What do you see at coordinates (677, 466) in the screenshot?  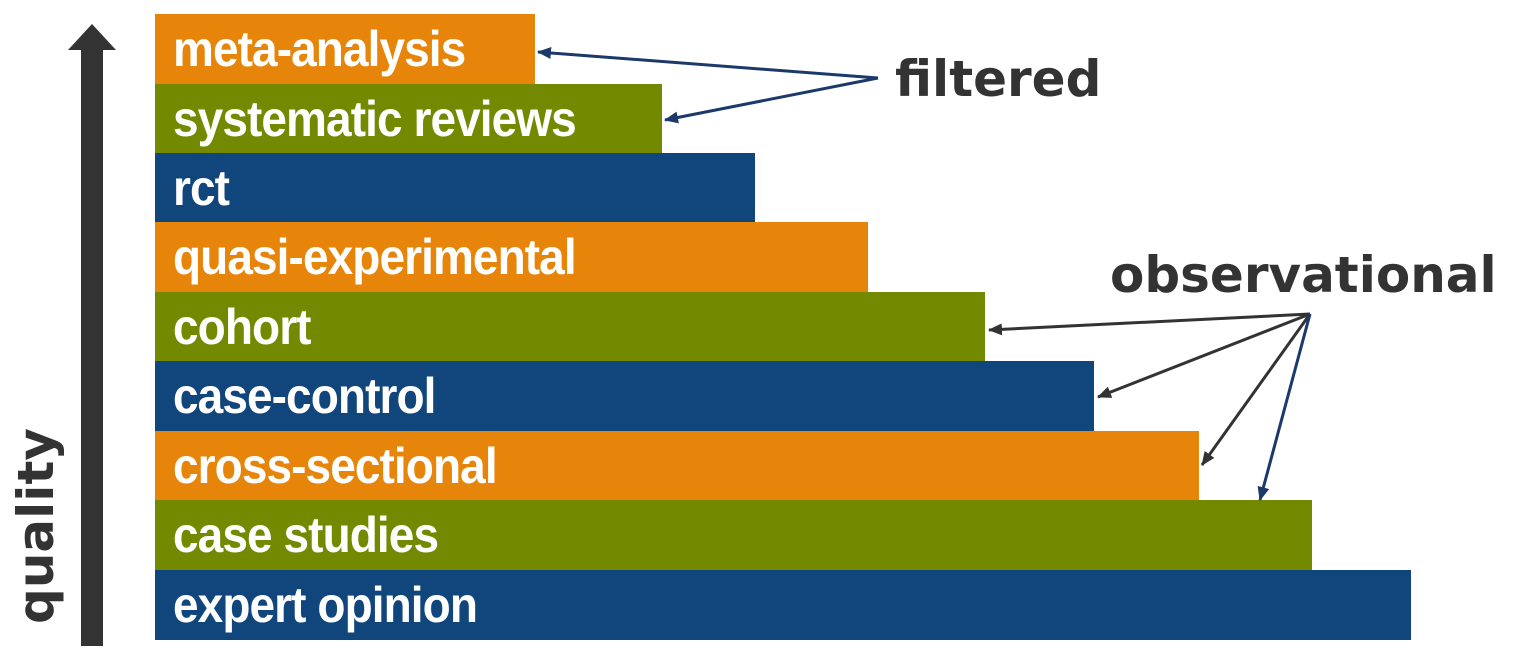 I see `level-cross-sectional: cross-sectional` at bounding box center [677, 466].